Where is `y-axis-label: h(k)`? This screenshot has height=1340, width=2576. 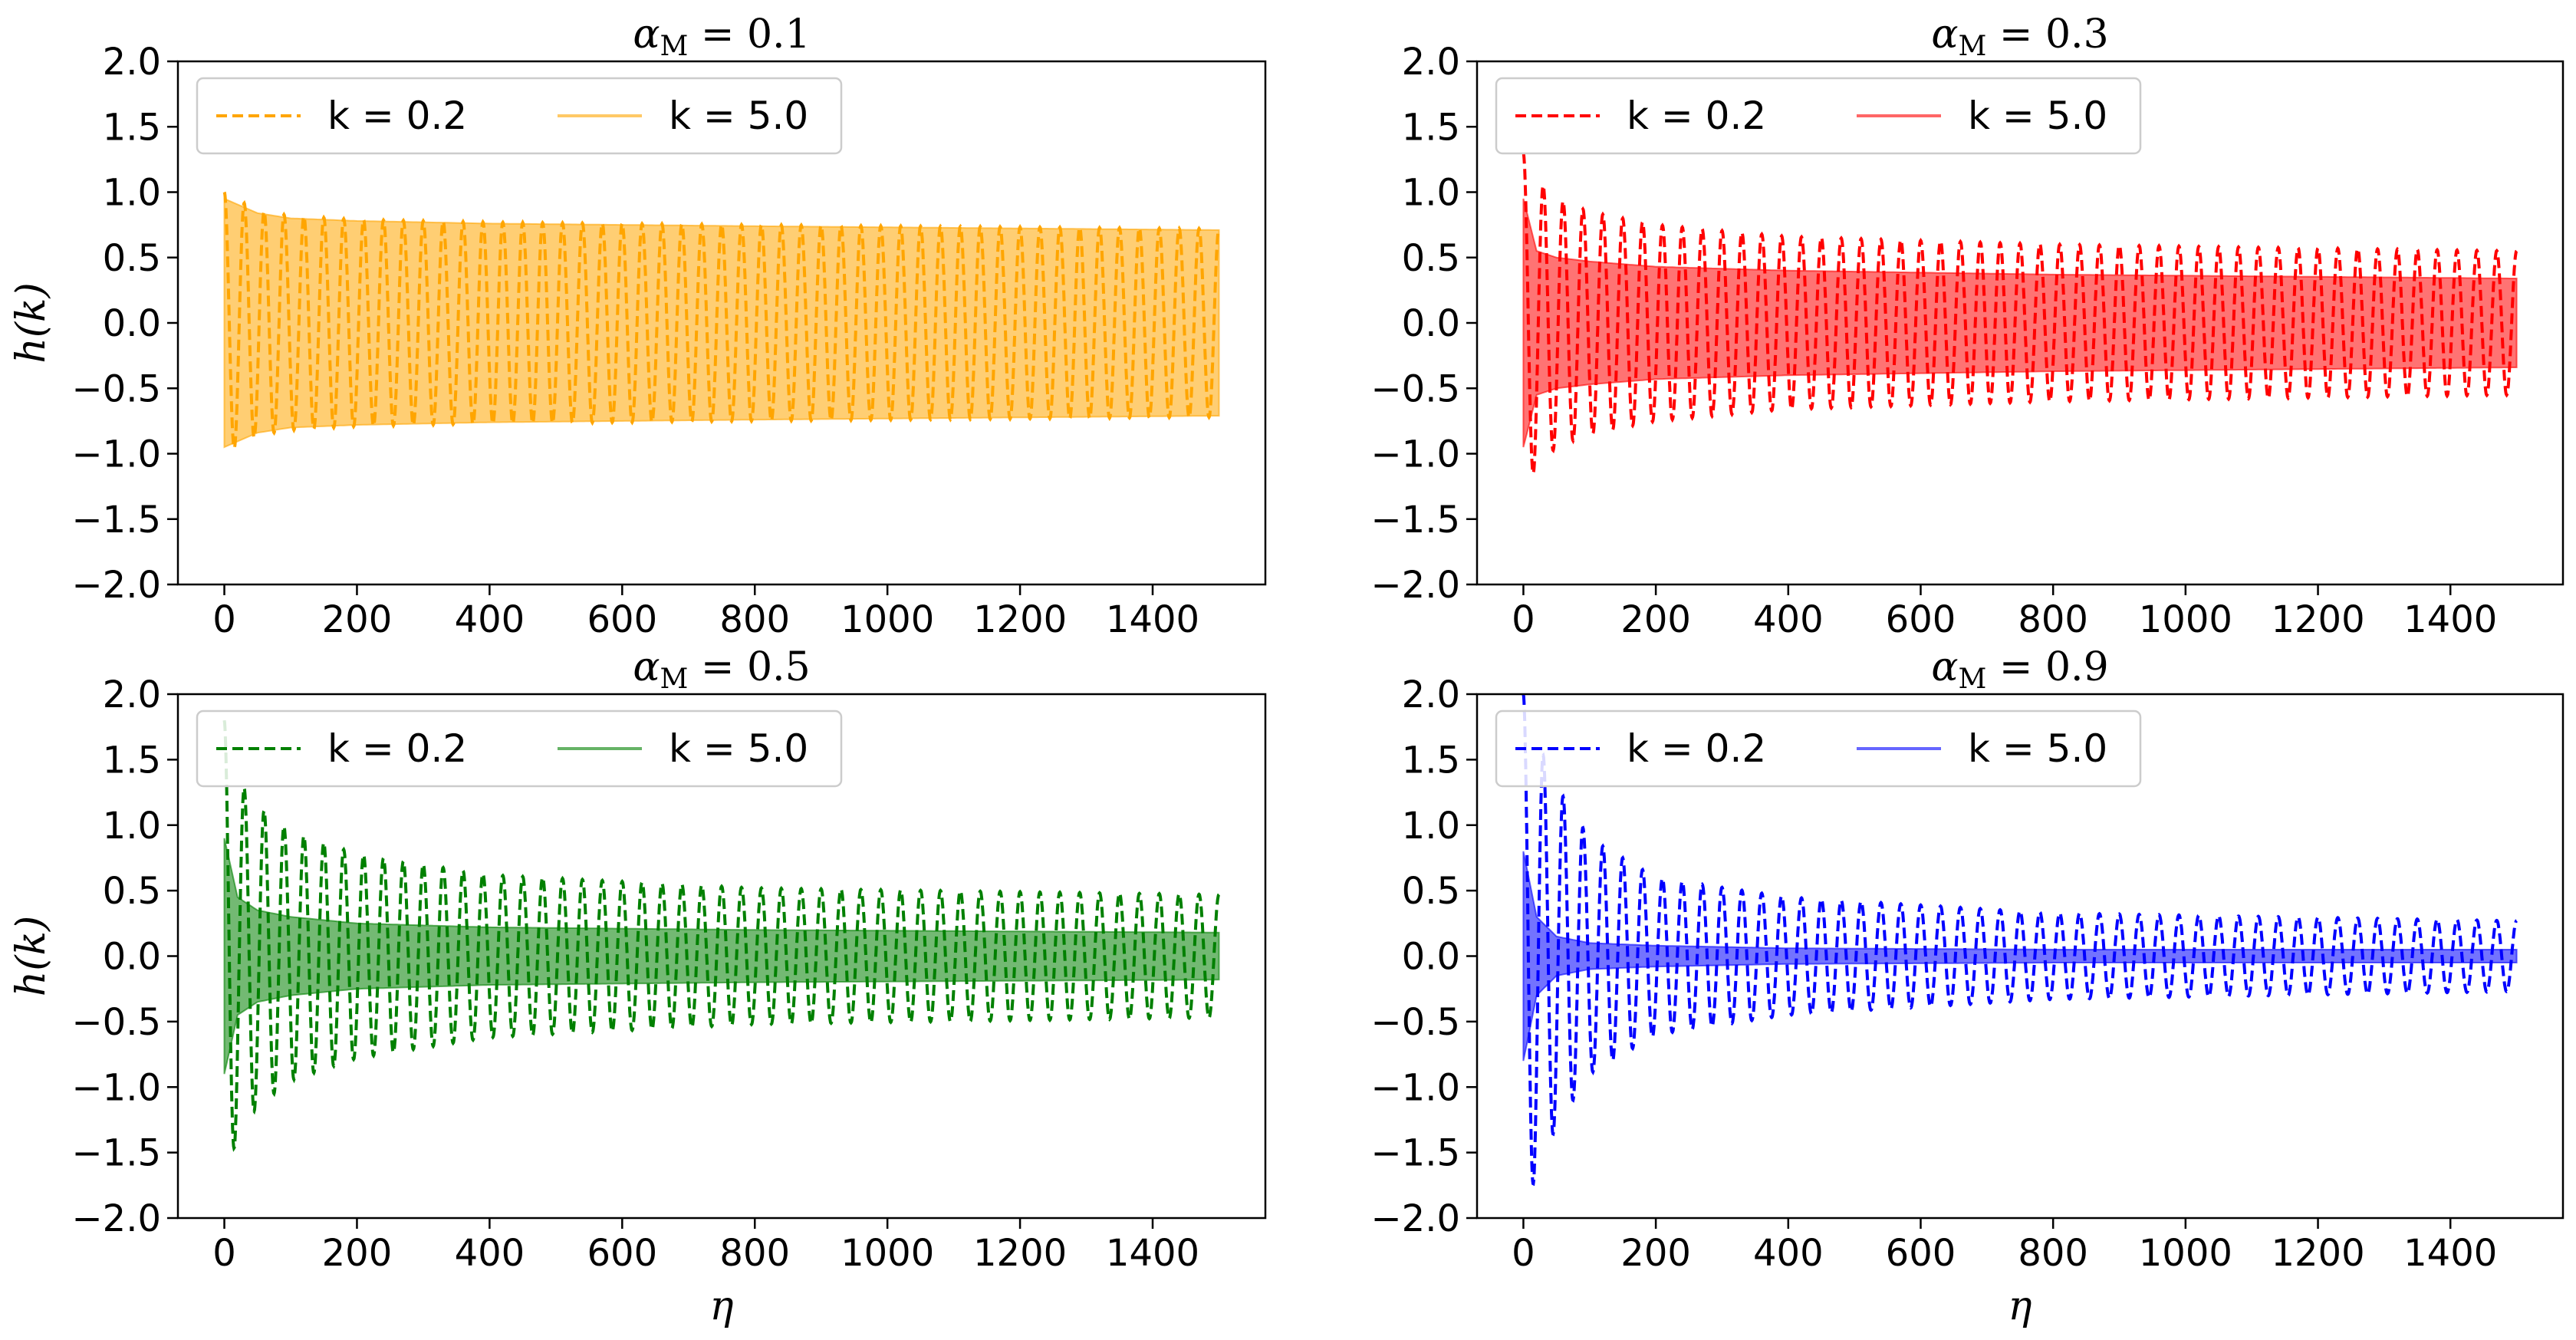 y-axis-label: h(k) is located at coordinates (31, 957).